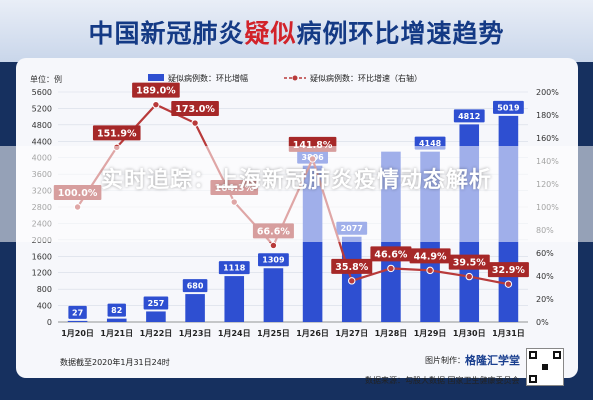  I want to click on data-source: 数据来源：勾股大数据 国家卫生健康委员会, so click(442, 380).